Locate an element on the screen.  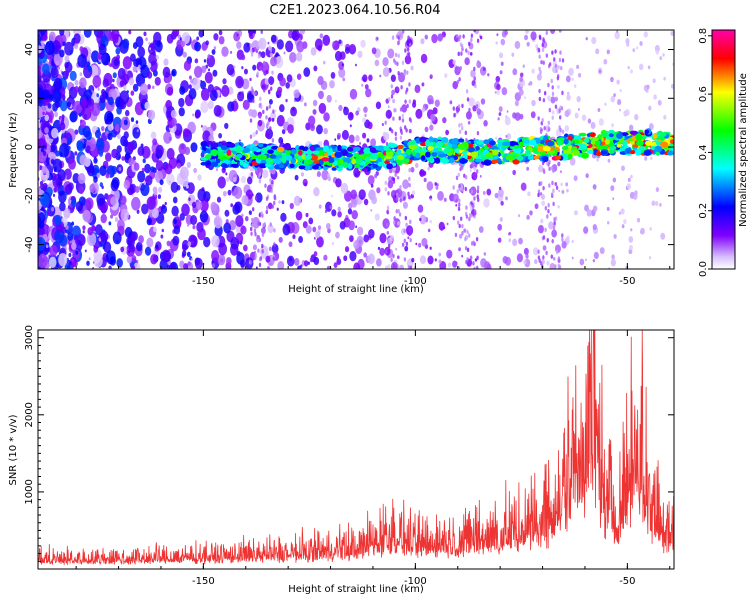
x-tick-label: -50 is located at coordinates (627, 581).